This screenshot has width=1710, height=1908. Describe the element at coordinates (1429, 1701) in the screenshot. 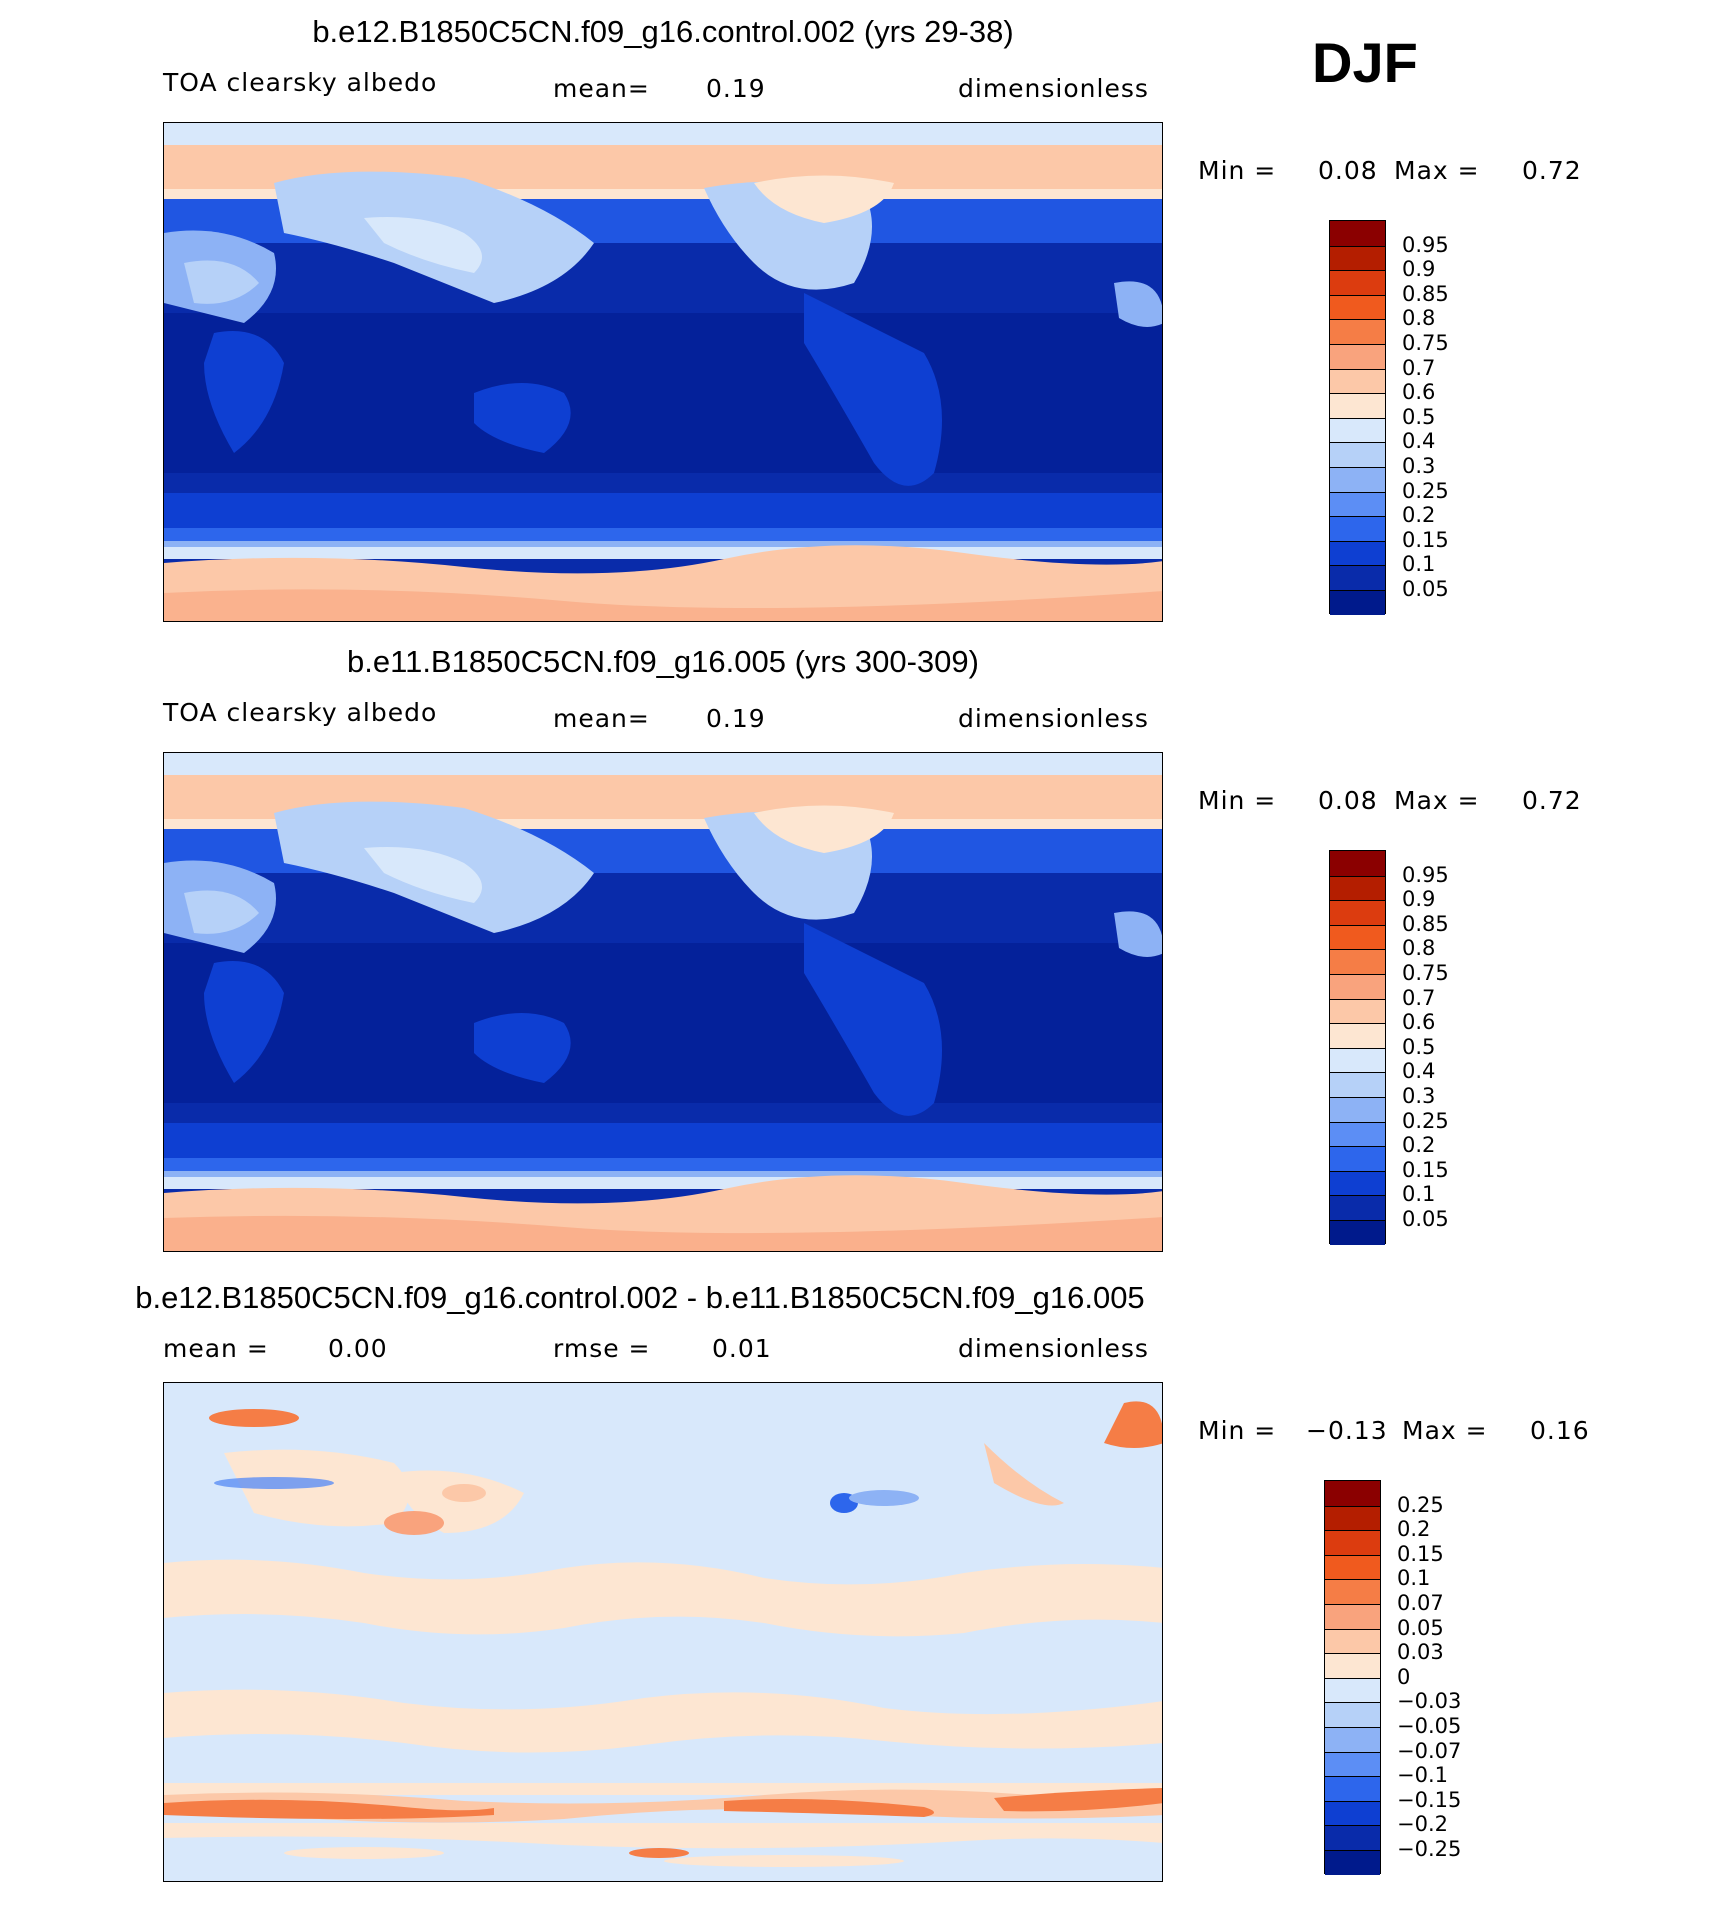

I see `colorbar-tick-label: −0.03` at that location.